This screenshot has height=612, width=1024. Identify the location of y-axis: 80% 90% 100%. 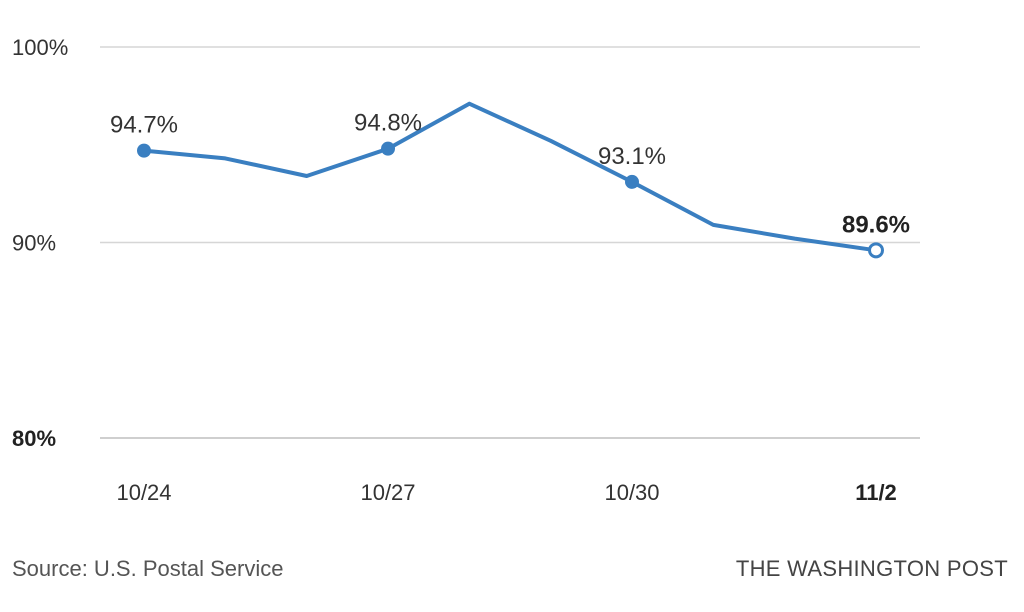
(40, 243).